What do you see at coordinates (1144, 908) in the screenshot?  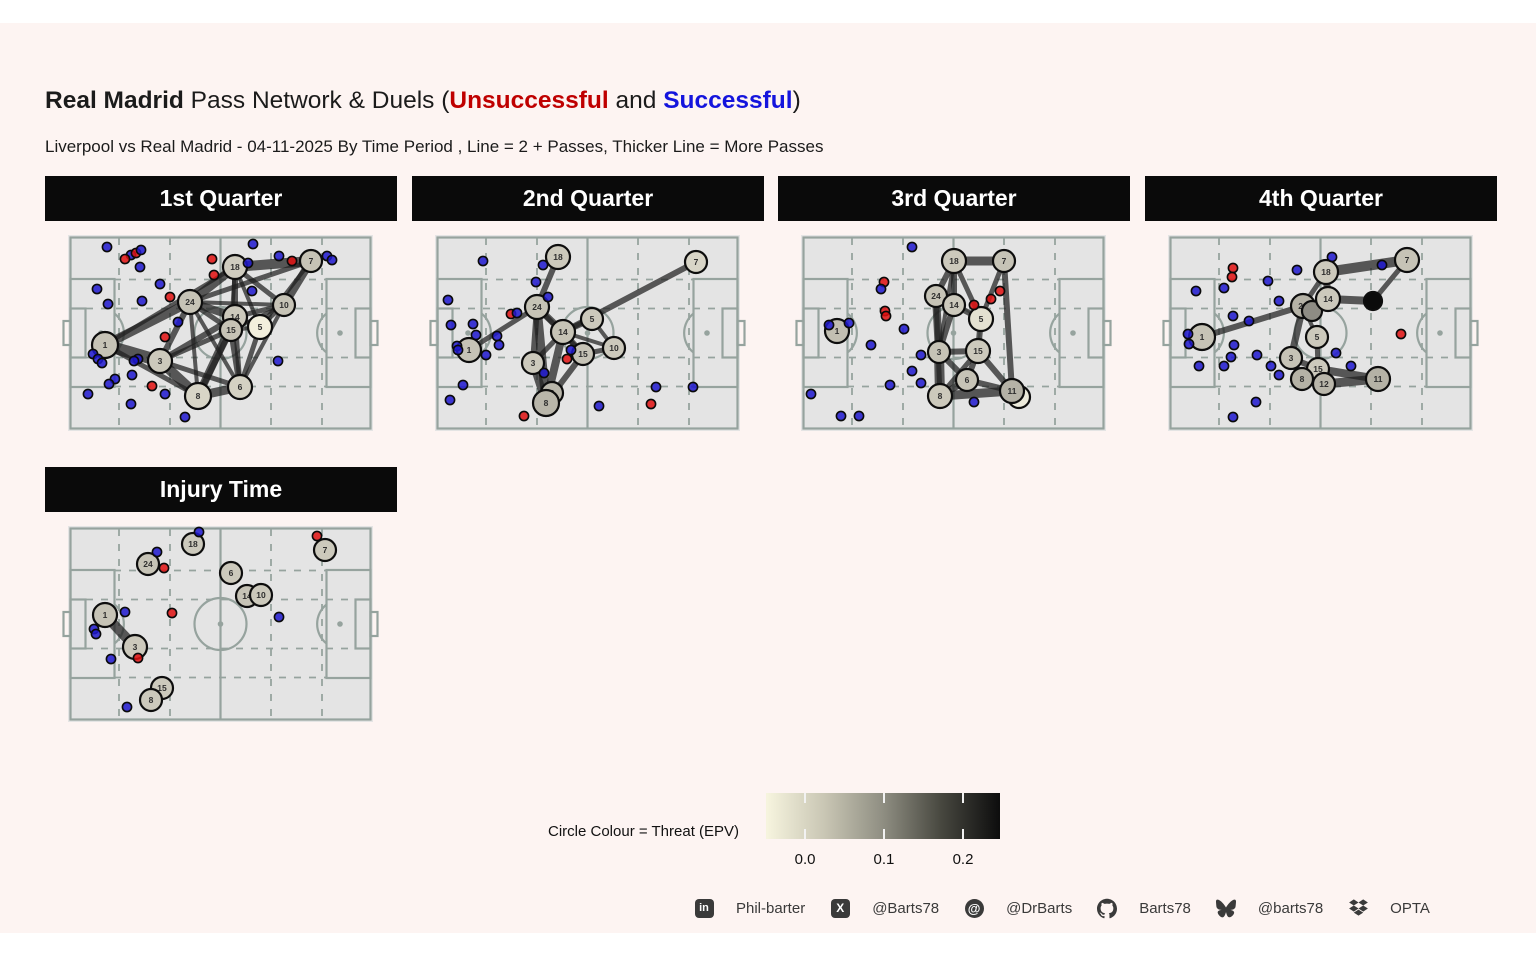 I see `footer-item: Barts78` at bounding box center [1144, 908].